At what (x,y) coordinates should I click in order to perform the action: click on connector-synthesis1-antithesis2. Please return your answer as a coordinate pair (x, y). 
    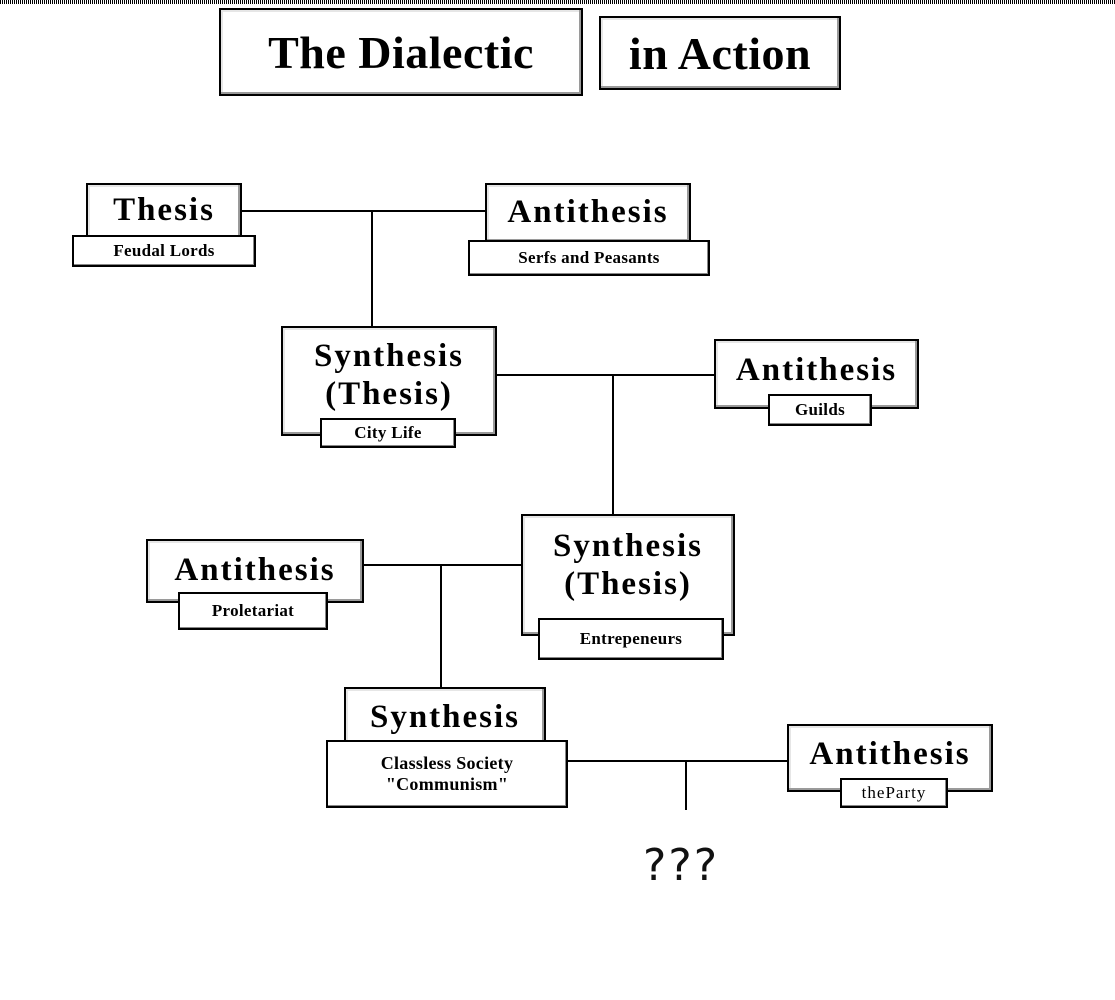
    Looking at the image, I should click on (606, 375).